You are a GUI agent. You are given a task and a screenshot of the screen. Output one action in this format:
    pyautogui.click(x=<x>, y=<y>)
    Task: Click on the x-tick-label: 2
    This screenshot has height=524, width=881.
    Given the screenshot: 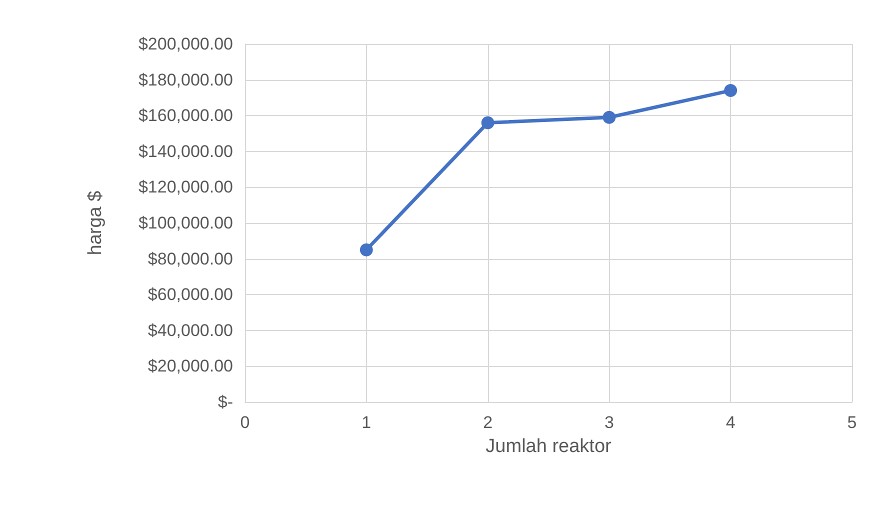 What is the action you would take?
    pyautogui.click(x=488, y=422)
    